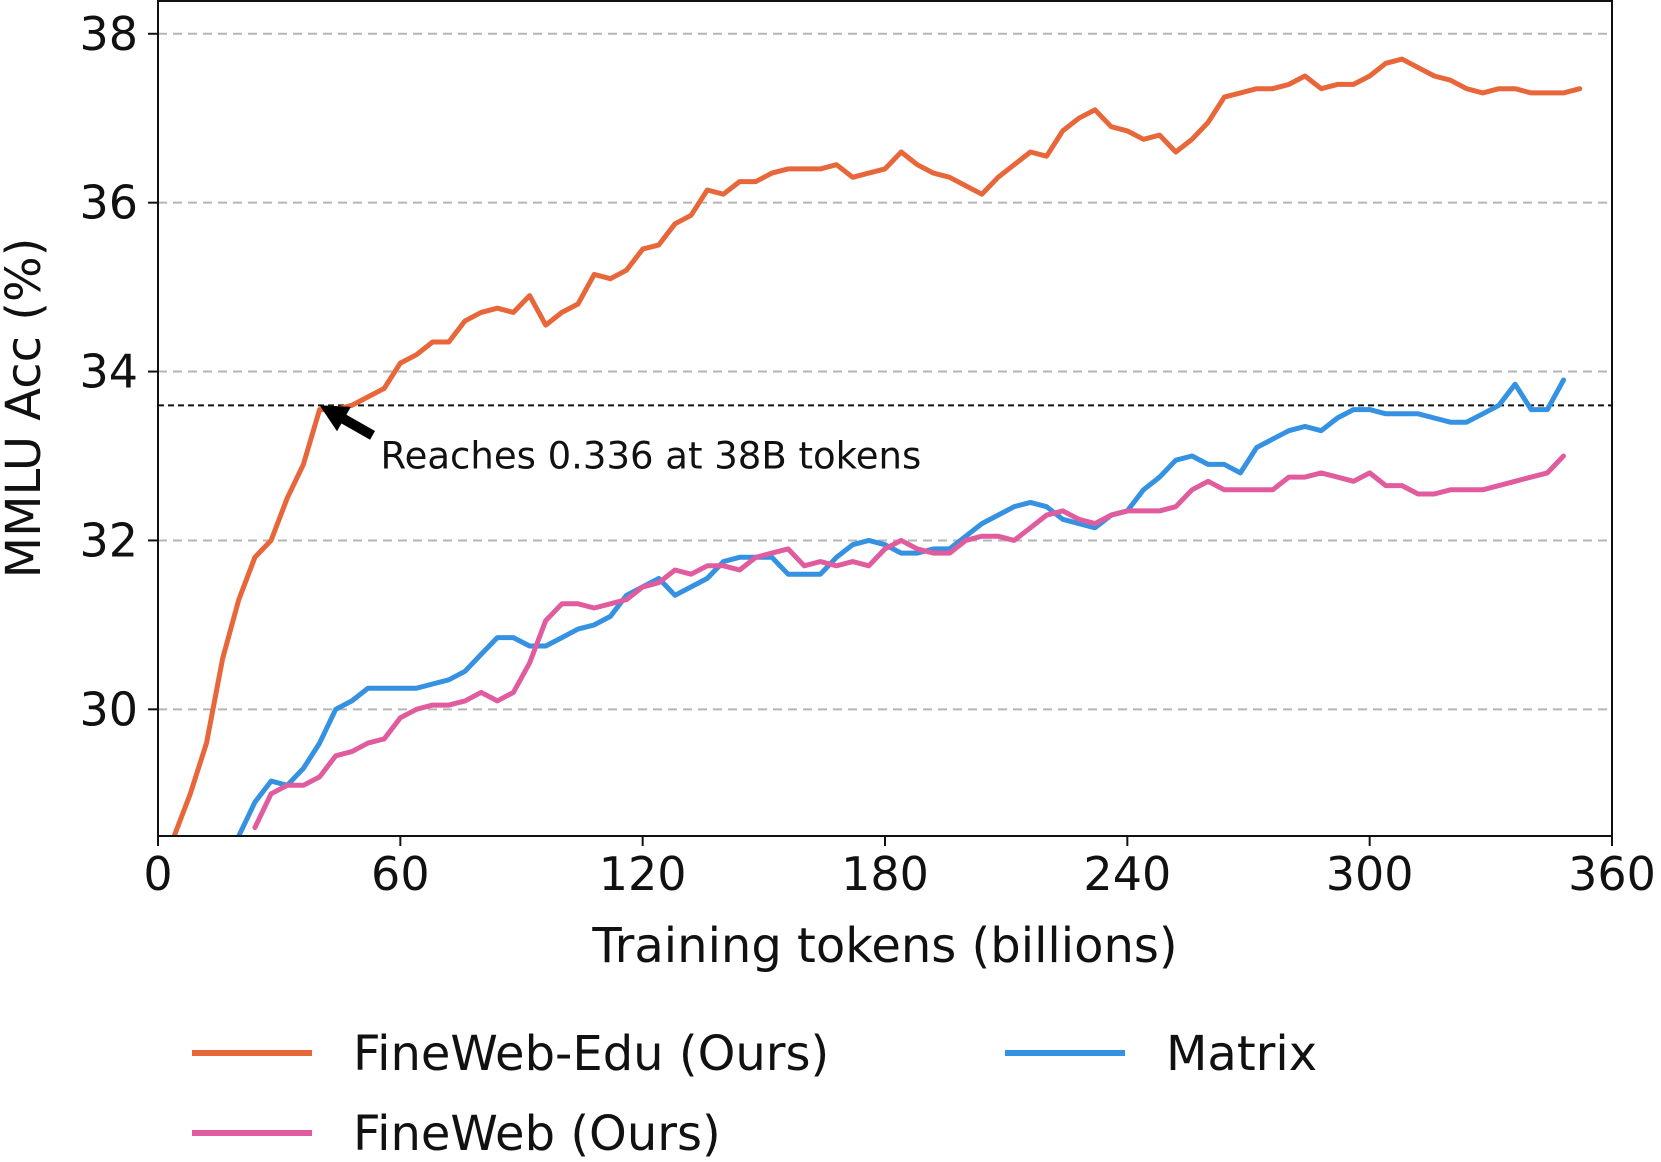  Describe the element at coordinates (157, 874) in the screenshot. I see `x-tick-label-0: 0` at that location.